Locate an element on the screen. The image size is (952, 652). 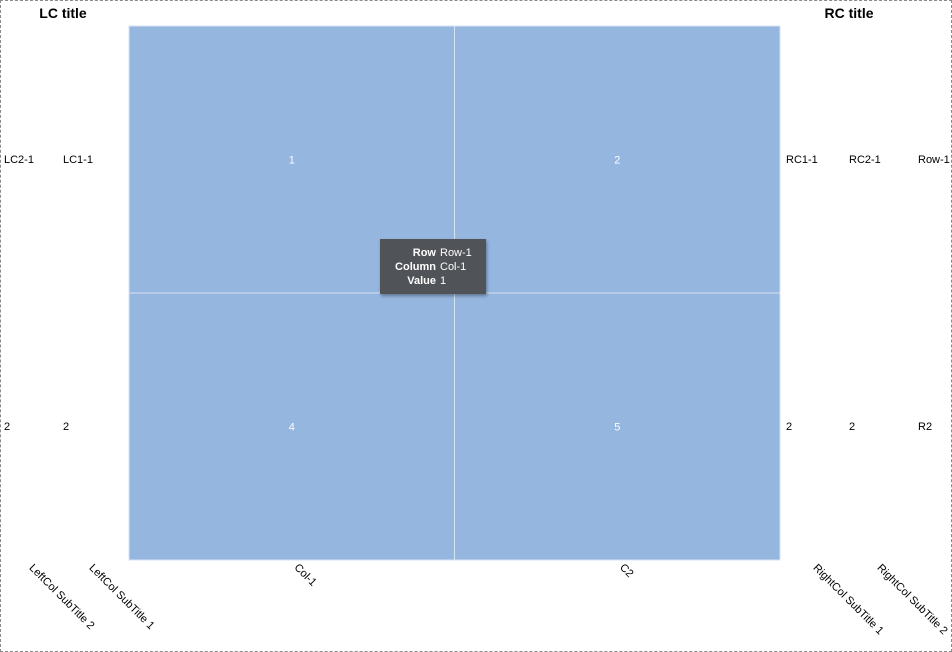
heatmap-cell-r2-c2 is located at coordinates (617, 426).